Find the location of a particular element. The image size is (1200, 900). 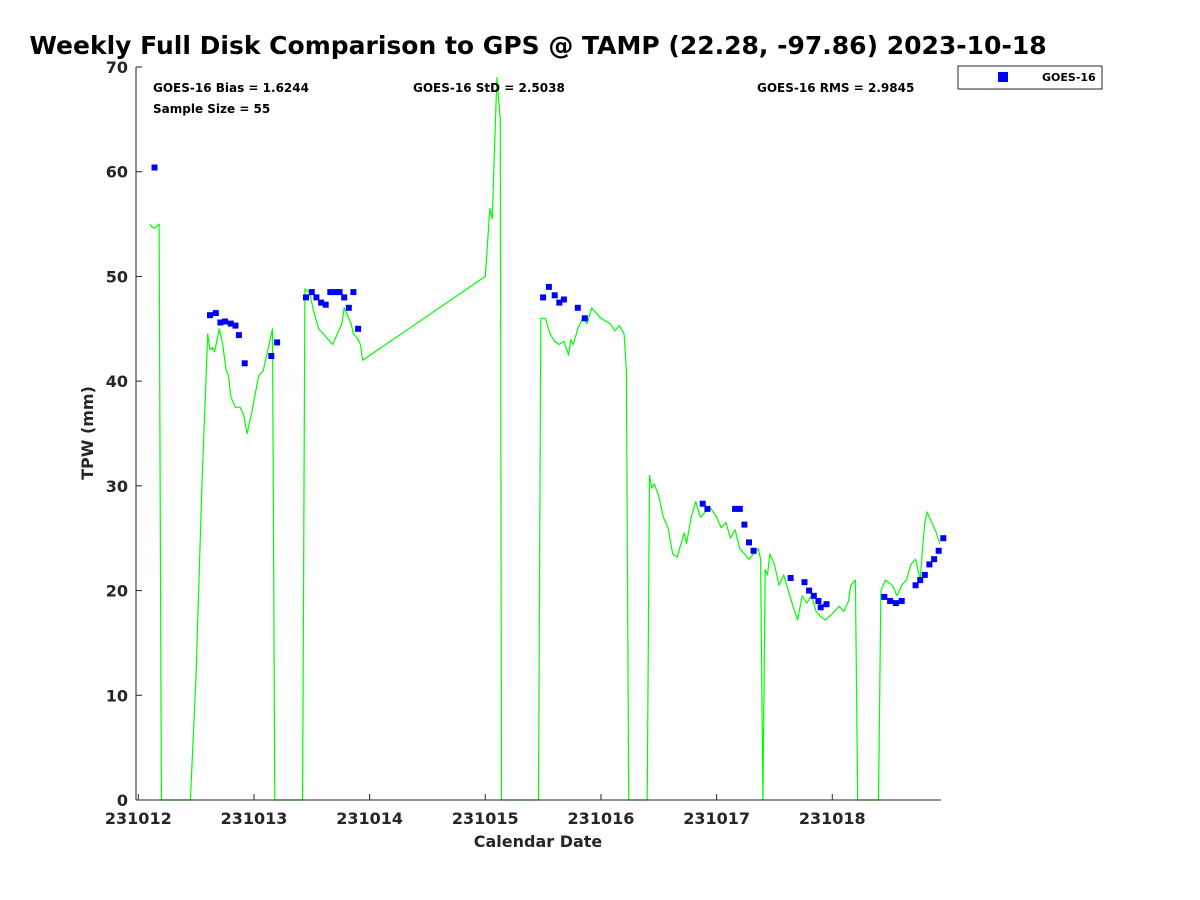

y-tick-label: 0 is located at coordinates (122, 800).